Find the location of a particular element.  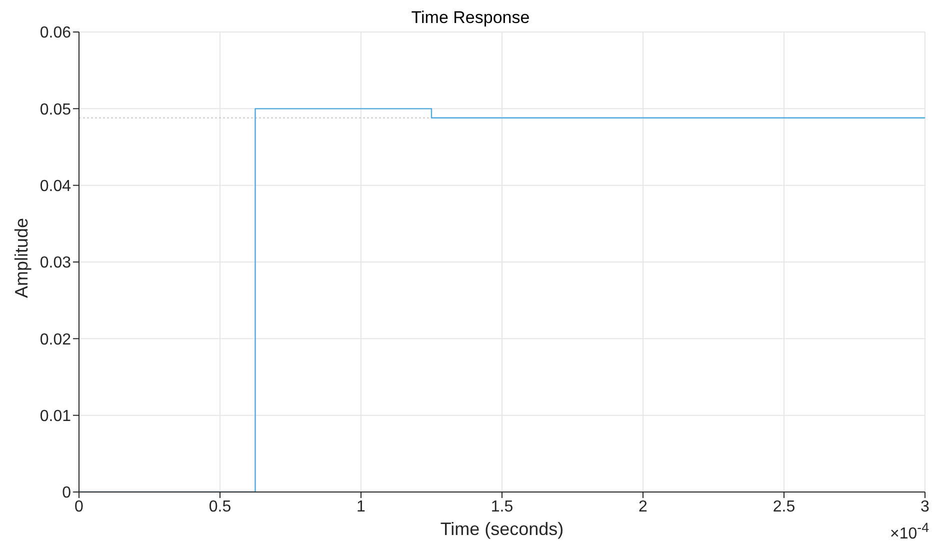

y-tick-label: 0.06 is located at coordinates (56, 33).